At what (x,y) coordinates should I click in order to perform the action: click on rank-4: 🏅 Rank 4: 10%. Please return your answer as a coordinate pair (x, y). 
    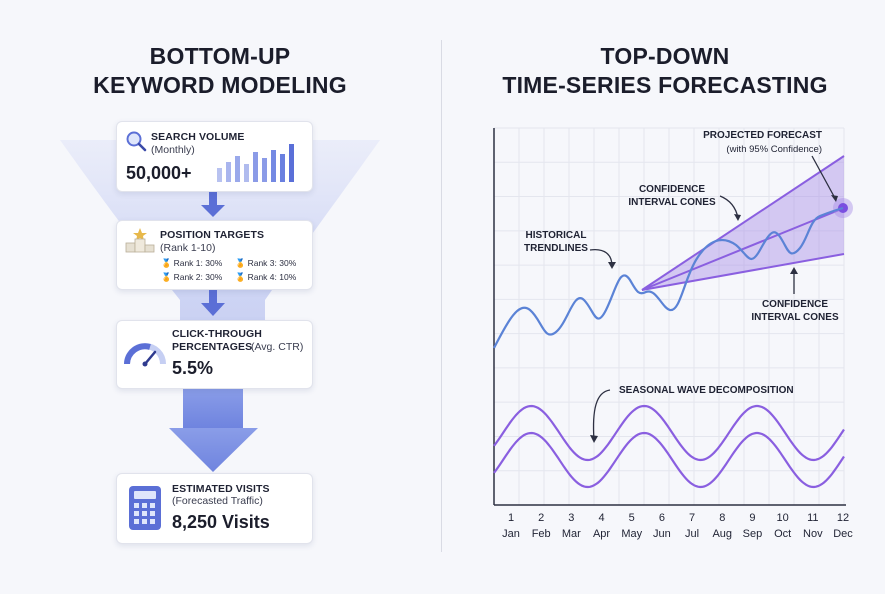
    Looking at the image, I should click on (266, 277).